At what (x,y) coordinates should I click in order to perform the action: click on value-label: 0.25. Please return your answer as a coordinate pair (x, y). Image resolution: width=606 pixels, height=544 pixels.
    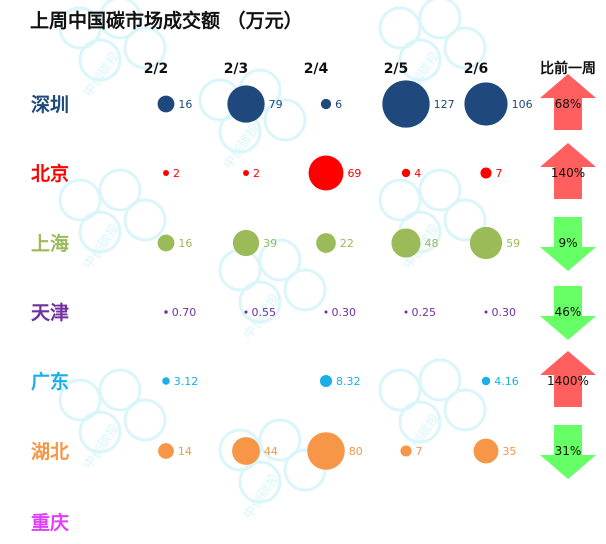
    Looking at the image, I should click on (424, 312).